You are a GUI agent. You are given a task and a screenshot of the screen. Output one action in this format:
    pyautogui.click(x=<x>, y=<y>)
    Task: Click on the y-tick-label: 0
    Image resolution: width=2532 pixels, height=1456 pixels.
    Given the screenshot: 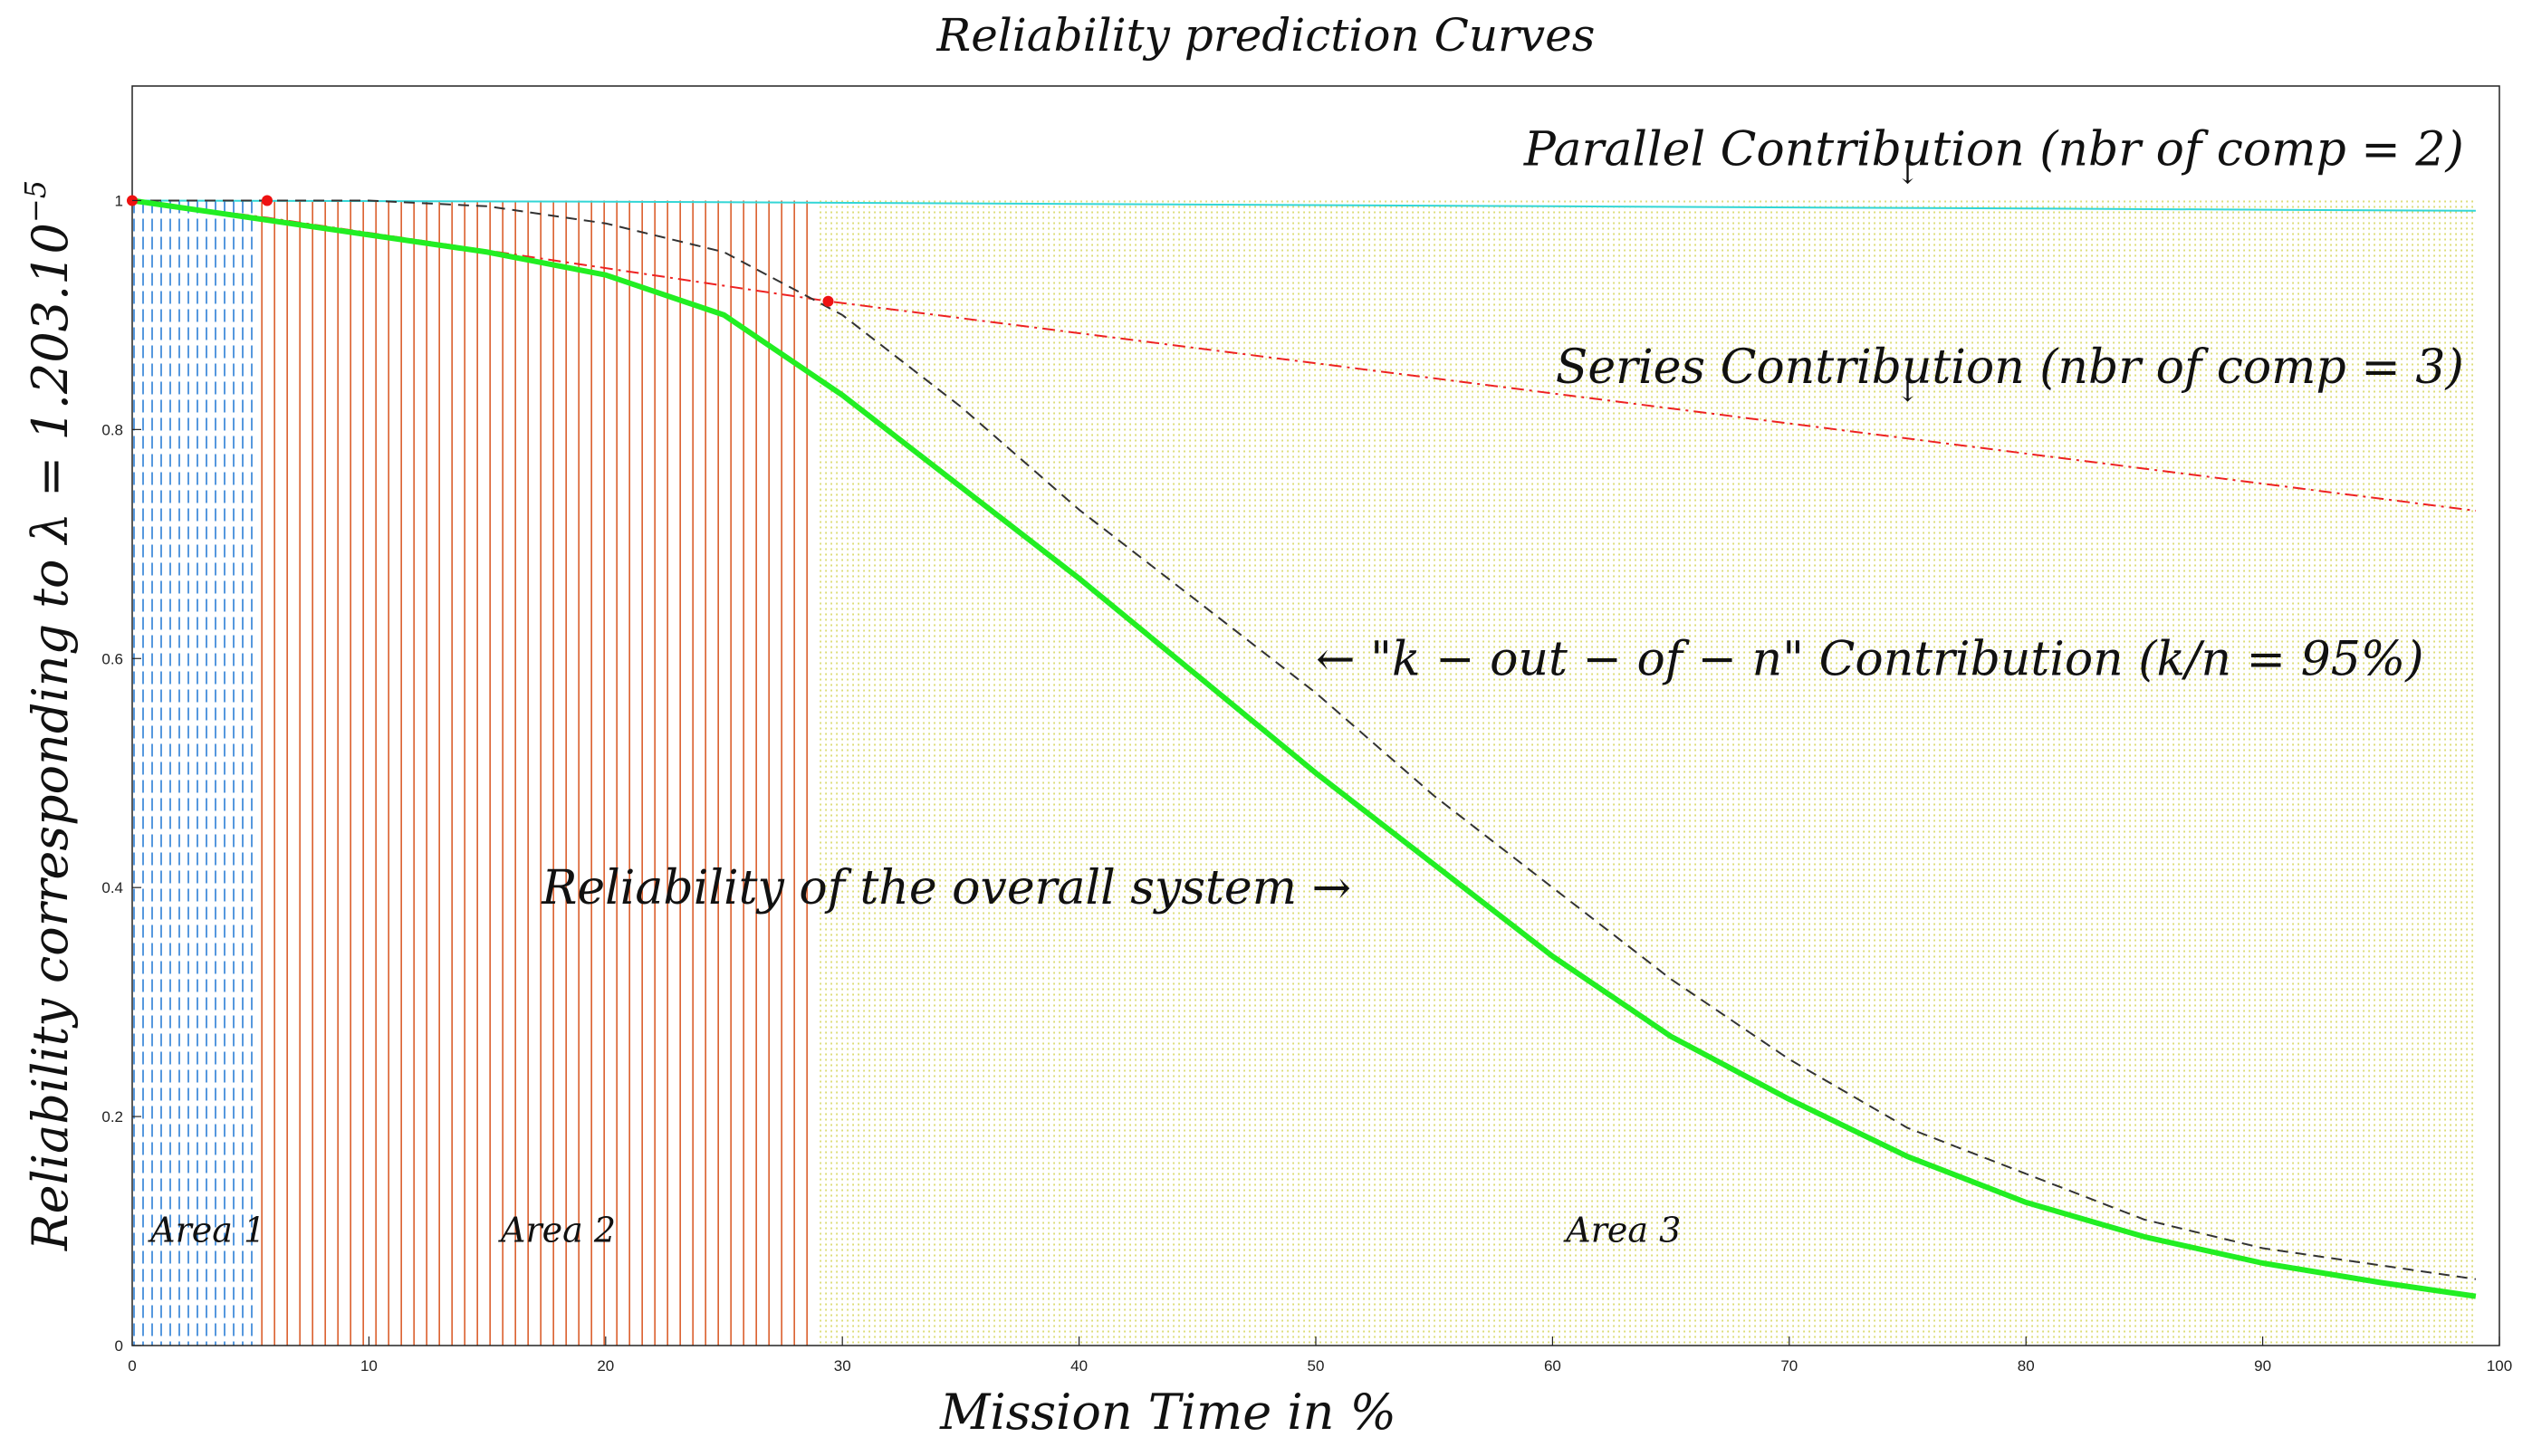 What is the action you would take?
    pyautogui.click(x=119, y=1346)
    